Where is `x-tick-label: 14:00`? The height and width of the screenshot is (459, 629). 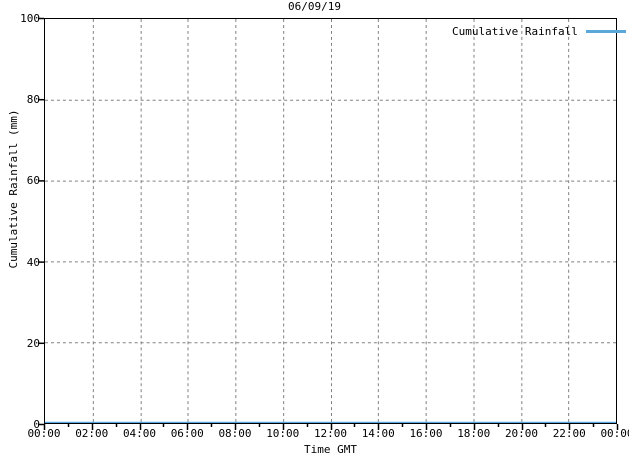 x-tick-label: 14:00 is located at coordinates (378, 433).